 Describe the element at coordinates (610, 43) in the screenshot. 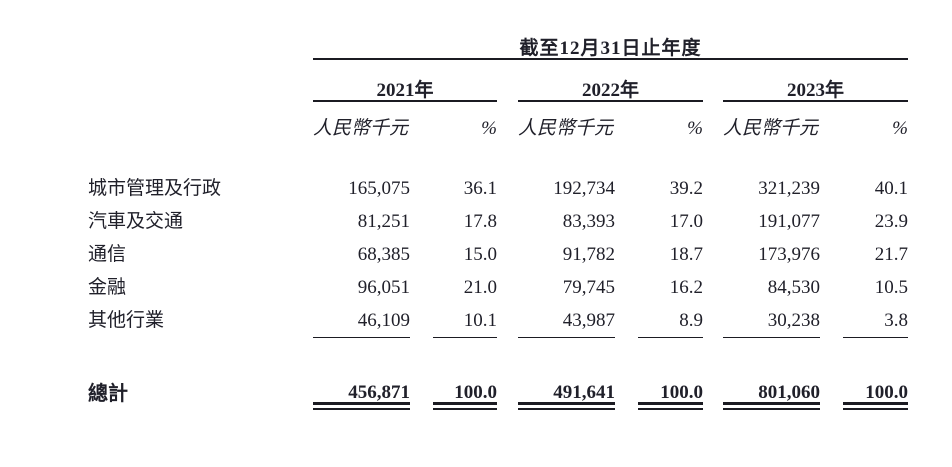

I see `period-header: 截至12月31日止年度` at that location.